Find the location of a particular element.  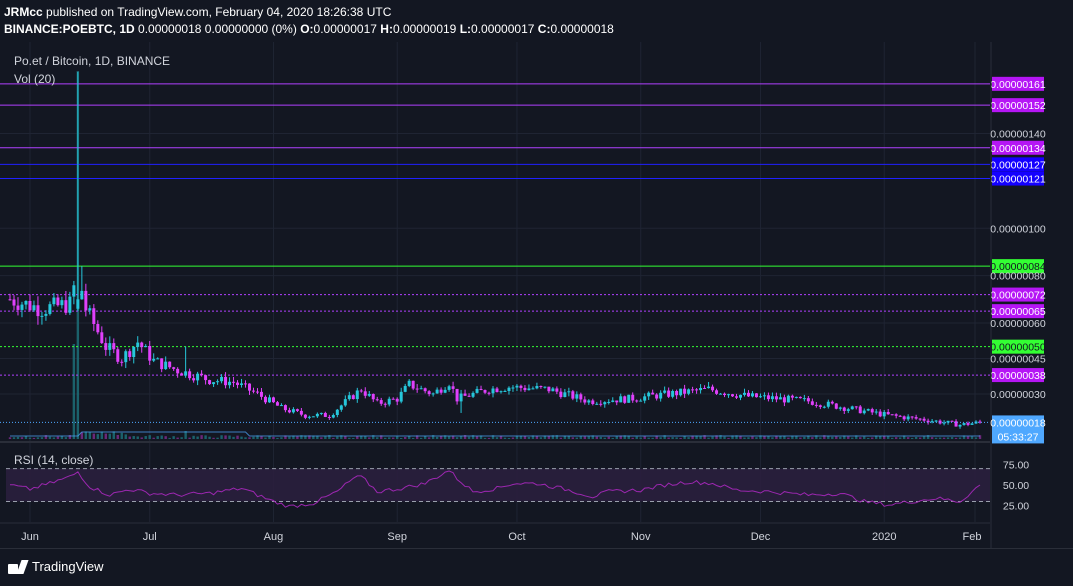

open-value: 0.00000017 is located at coordinates (345, 29).